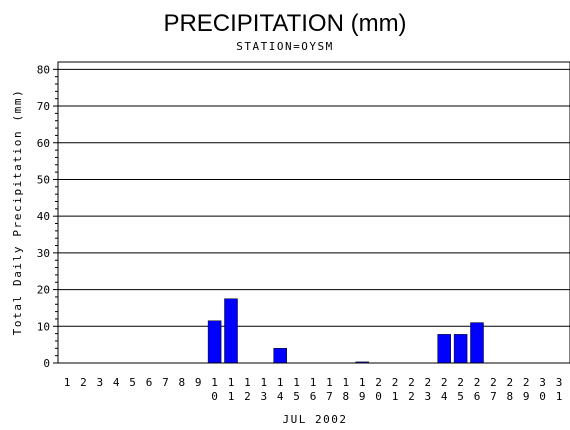 Image resolution: width=570 pixels, height=430 pixels. I want to click on x-tick-label: 5, so click(132, 382).